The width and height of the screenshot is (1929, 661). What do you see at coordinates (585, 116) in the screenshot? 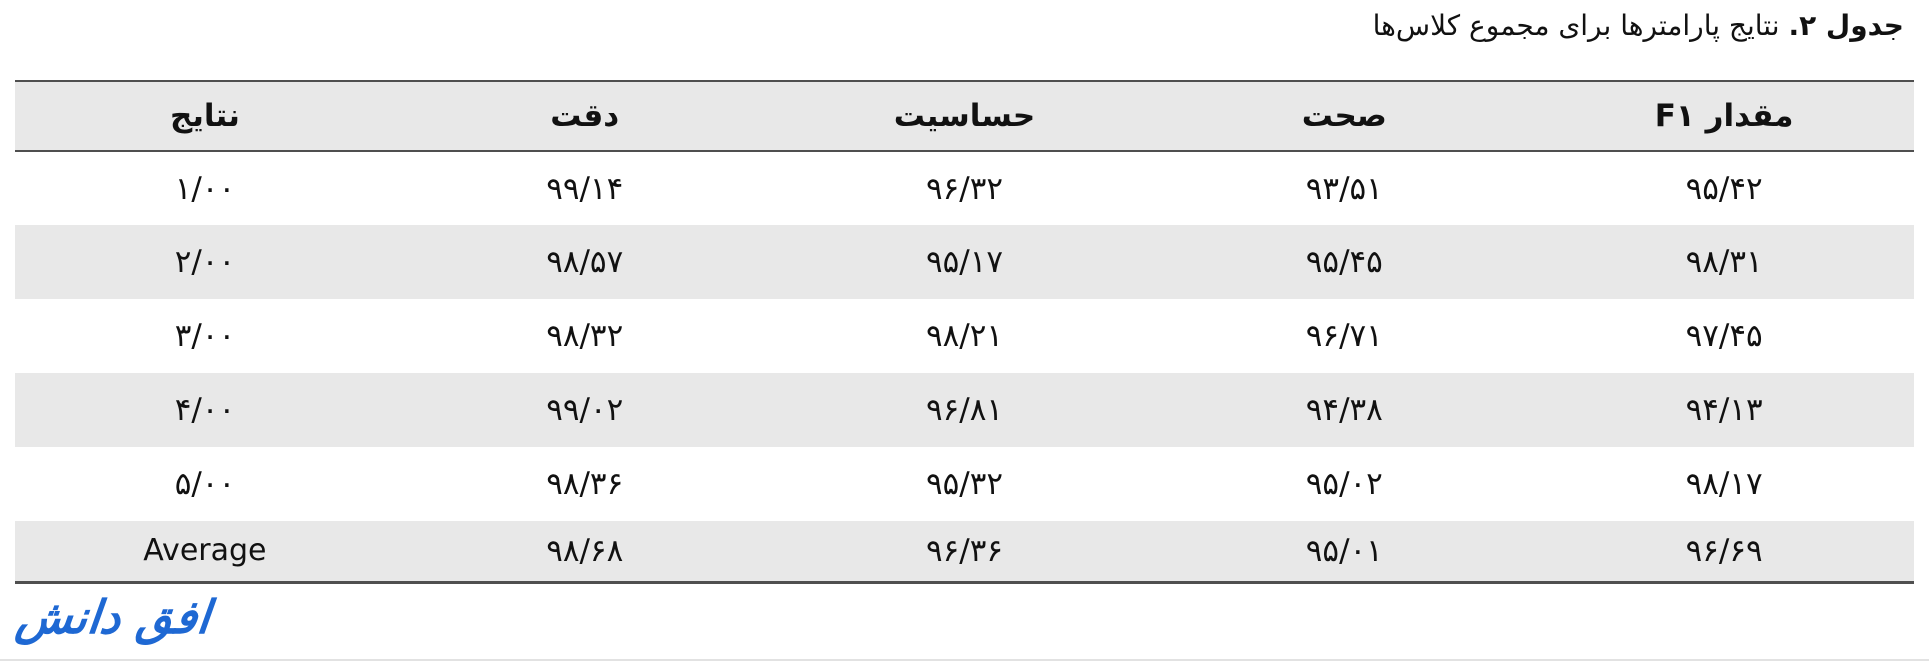
I see `column-header-precision: دقت` at bounding box center [585, 116].